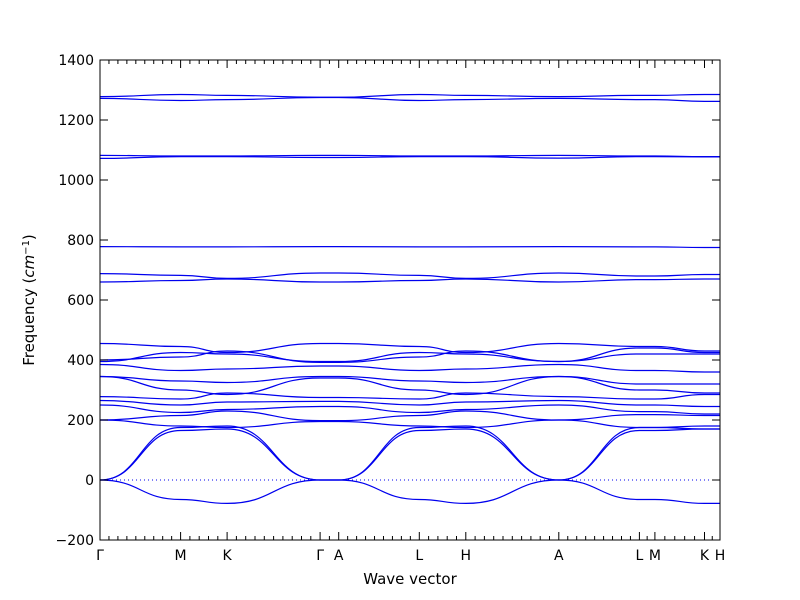 The width and height of the screenshot is (800, 600). What do you see at coordinates (76, 121) in the screenshot?
I see `y-tick-label: 1200` at bounding box center [76, 121].